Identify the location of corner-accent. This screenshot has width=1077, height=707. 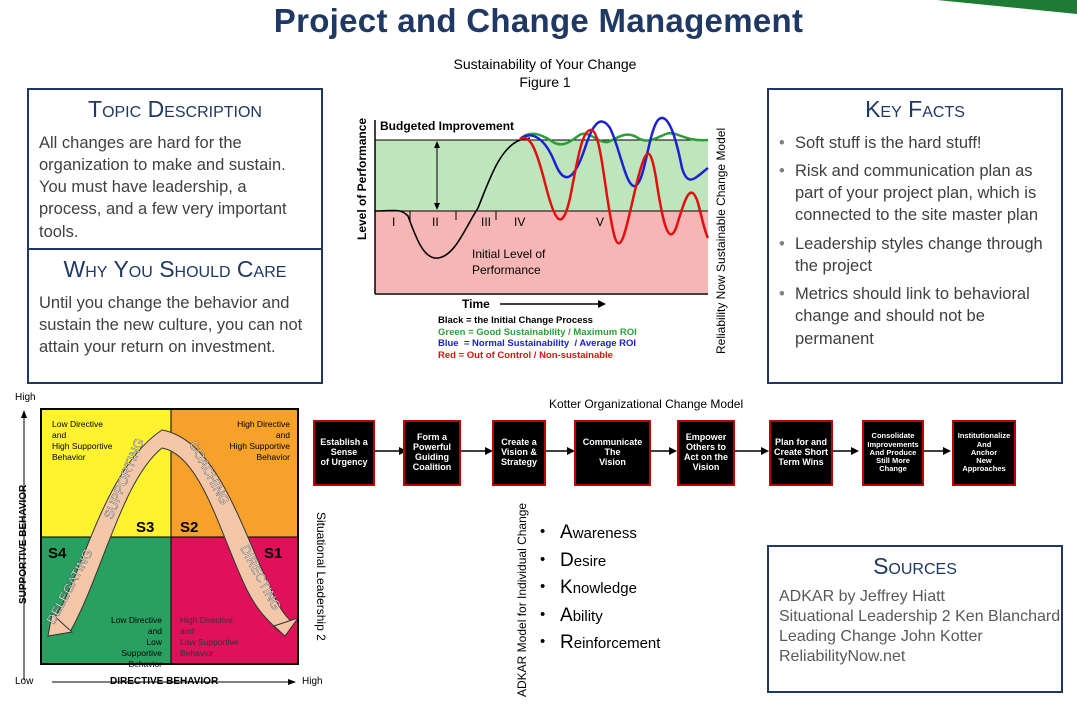
(1007, 7).